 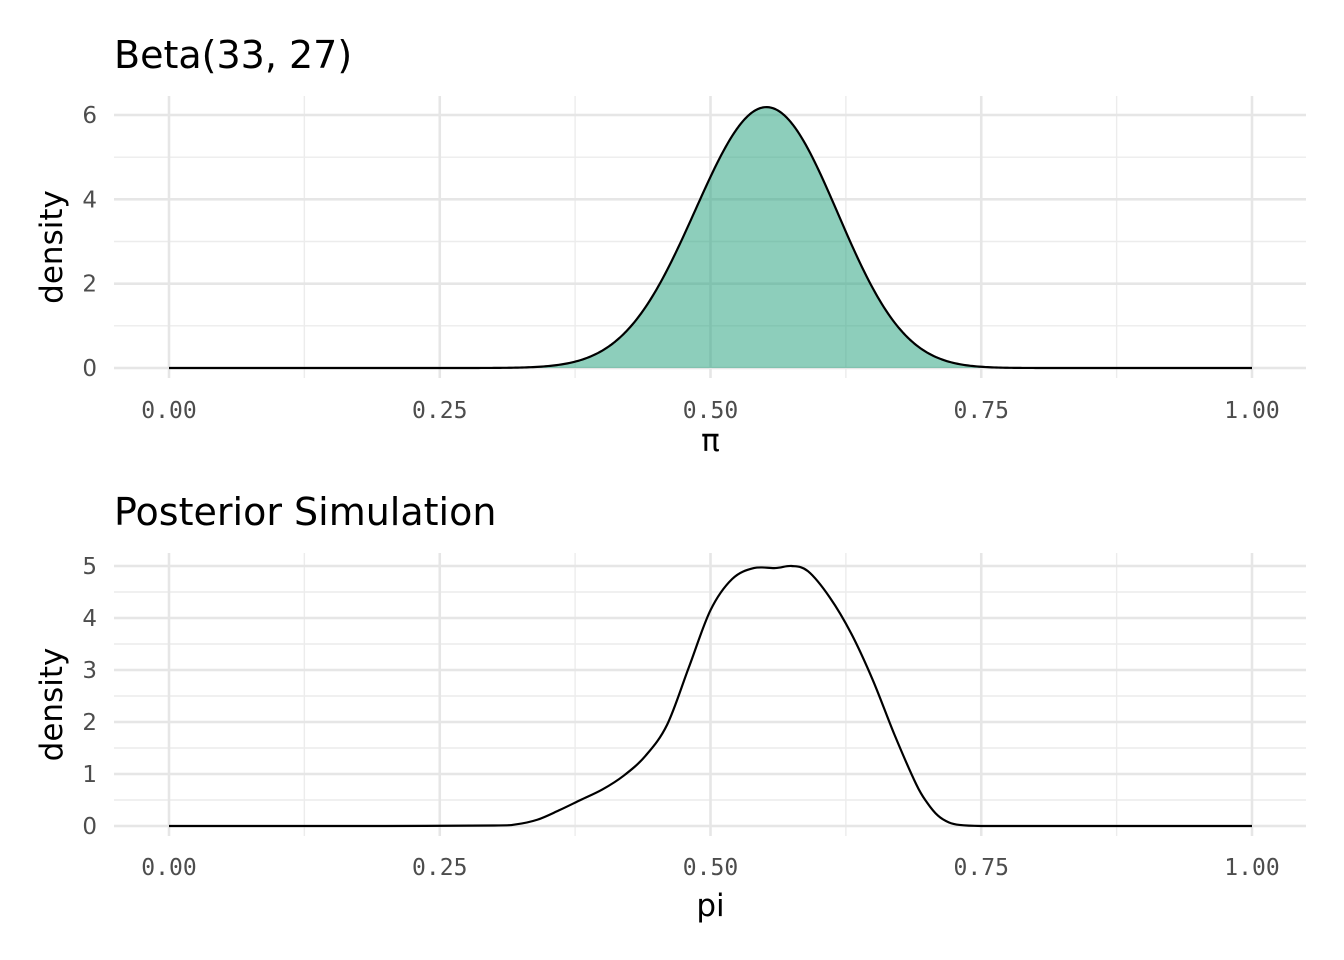 What do you see at coordinates (710, 906) in the screenshot?
I see `x-axis-title: pi` at bounding box center [710, 906].